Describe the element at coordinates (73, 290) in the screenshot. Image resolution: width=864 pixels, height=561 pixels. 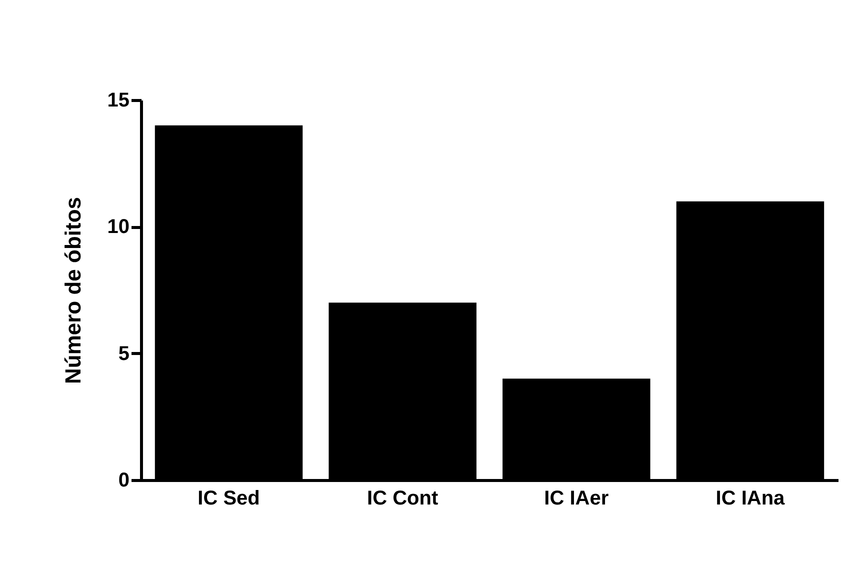
I see `y-axis-title: Número de óbitos` at that location.